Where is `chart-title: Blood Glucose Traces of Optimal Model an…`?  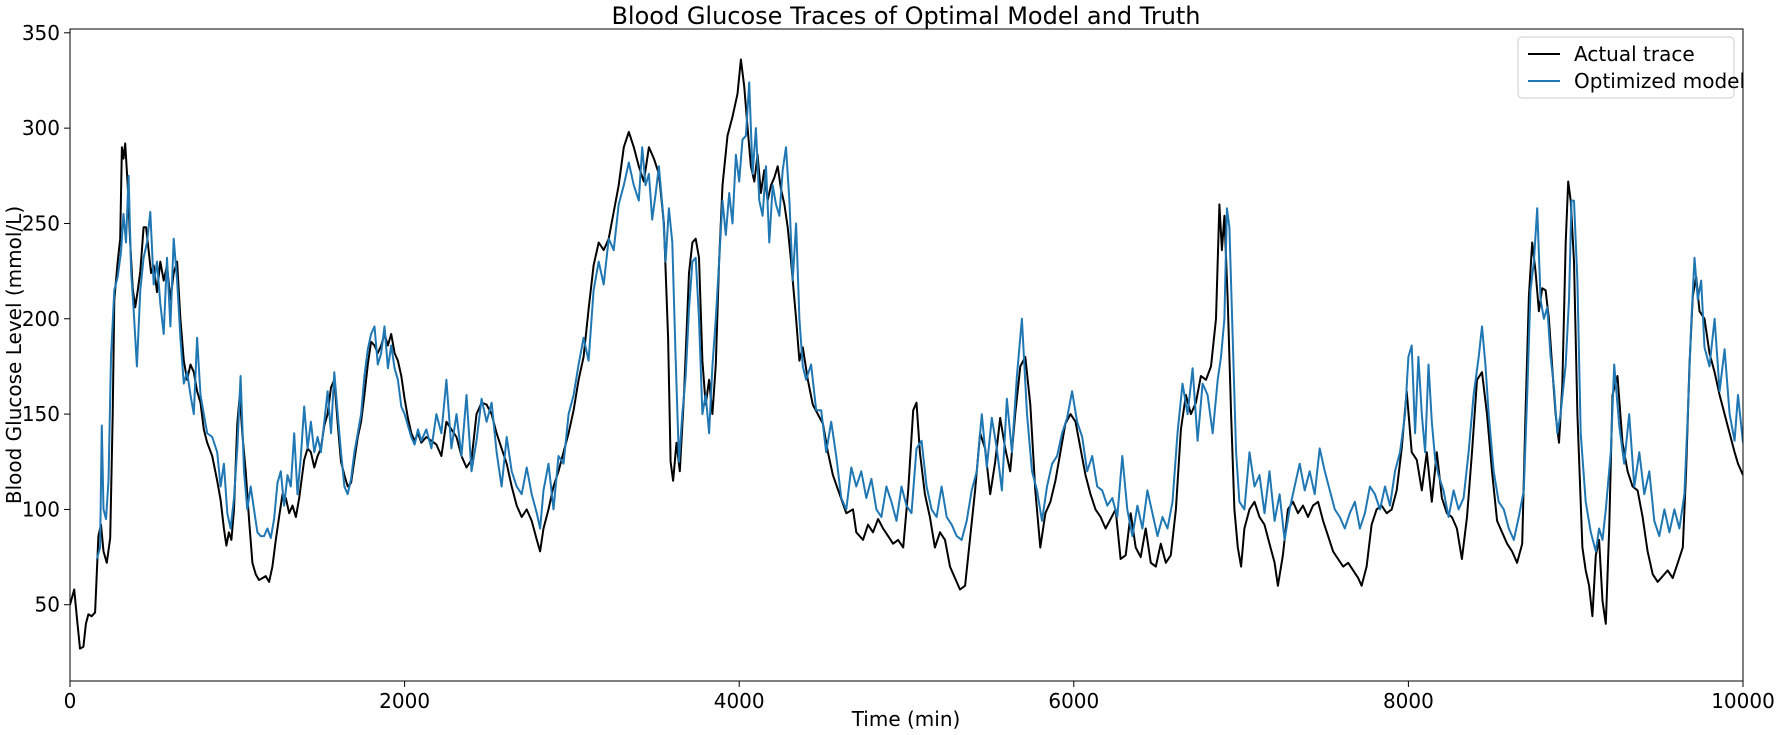
chart-title: Blood Glucose Traces of Optimal Model an… is located at coordinates (905, 16).